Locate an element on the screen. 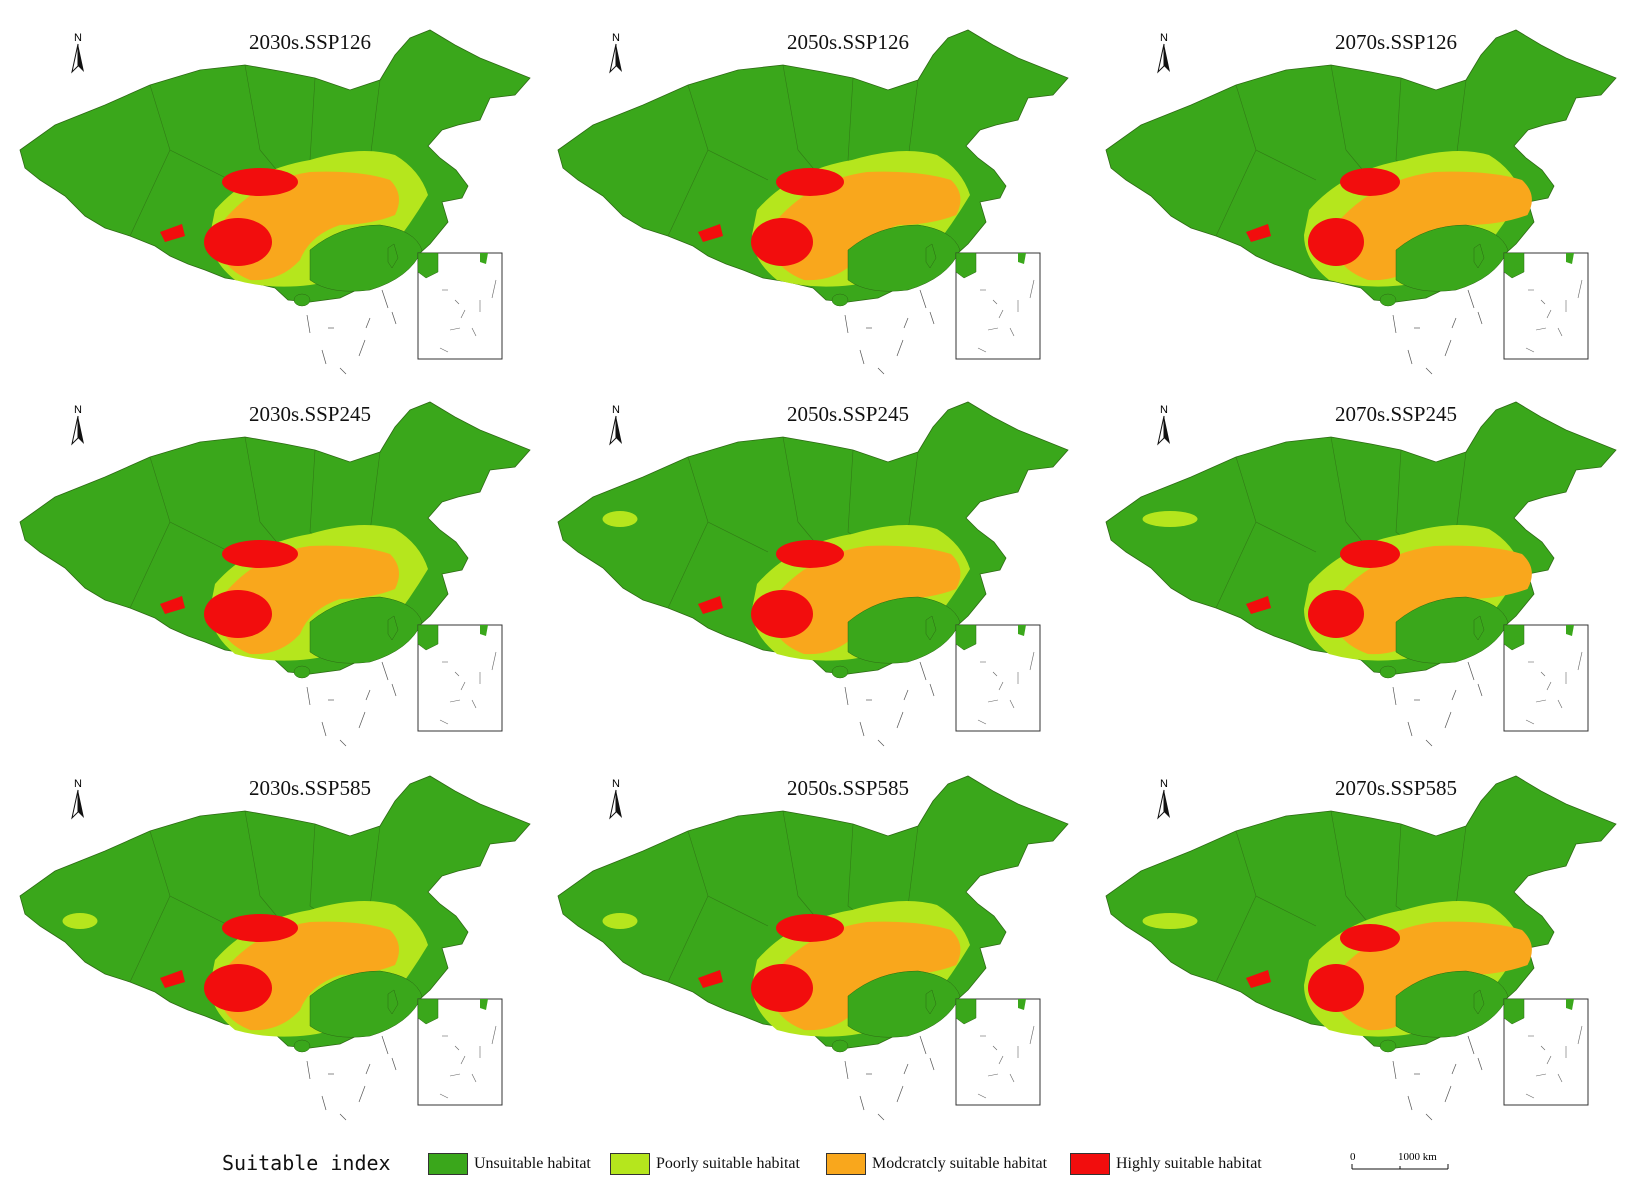 The height and width of the screenshot is (1197, 1642). map-panel: N 2070s.SSP126 is located at coordinates (1366, 200).